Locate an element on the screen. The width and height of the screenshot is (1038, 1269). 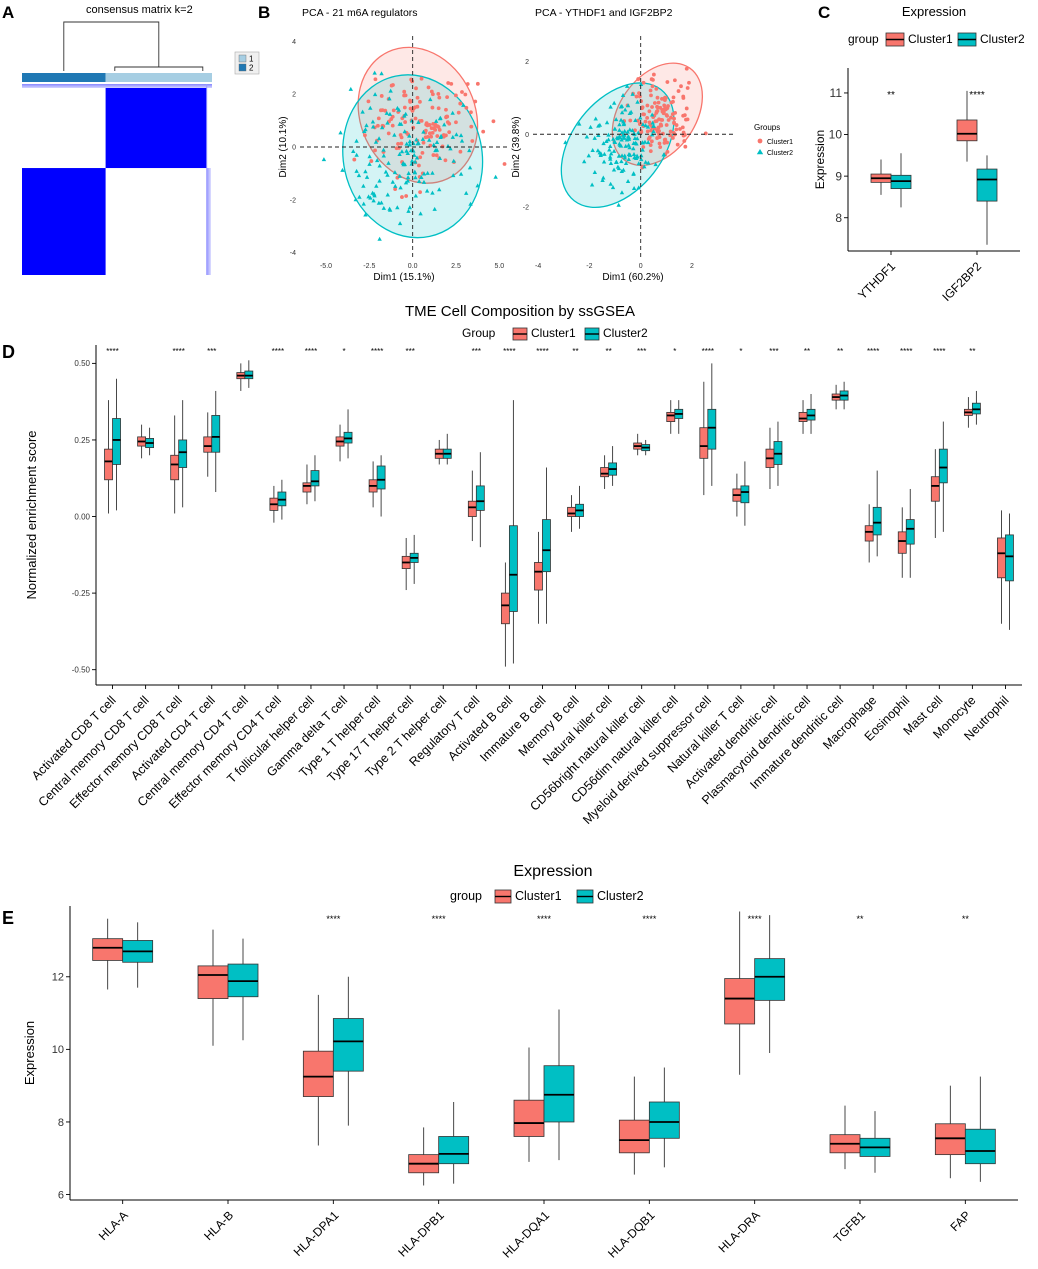
dendrogram-branch-link is located at coordinates (159, 68).